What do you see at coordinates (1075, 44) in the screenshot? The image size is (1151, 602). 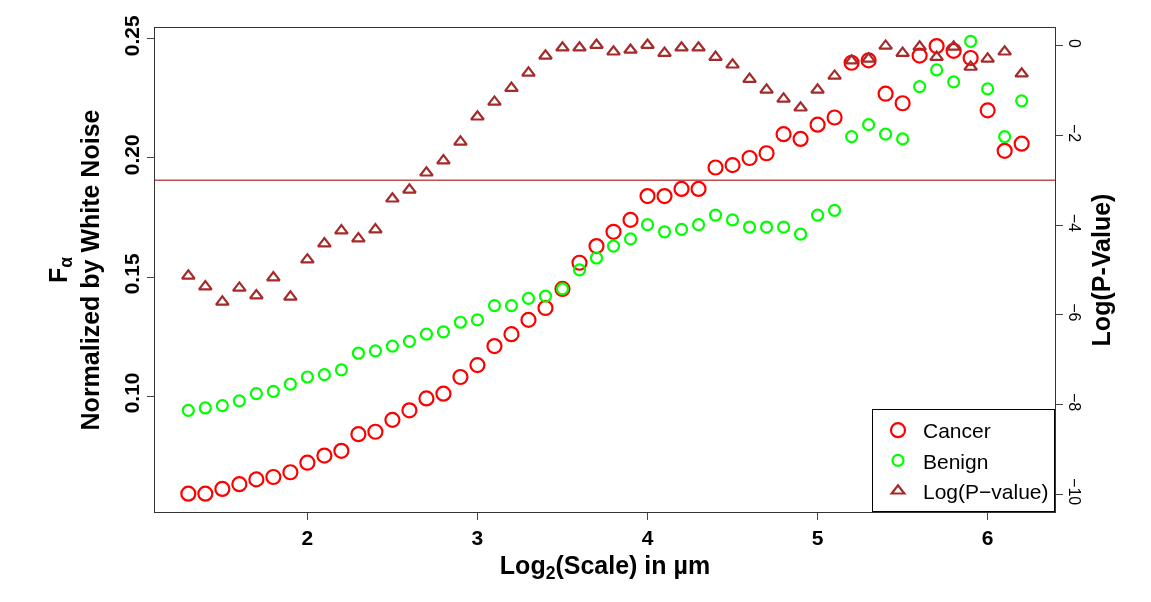 I see `y2-tick-label: 0` at bounding box center [1075, 44].